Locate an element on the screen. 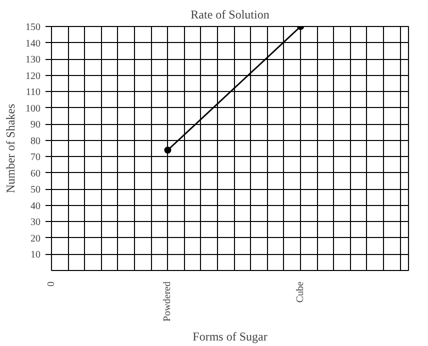  y-tick-label: 130 is located at coordinates (33, 60).